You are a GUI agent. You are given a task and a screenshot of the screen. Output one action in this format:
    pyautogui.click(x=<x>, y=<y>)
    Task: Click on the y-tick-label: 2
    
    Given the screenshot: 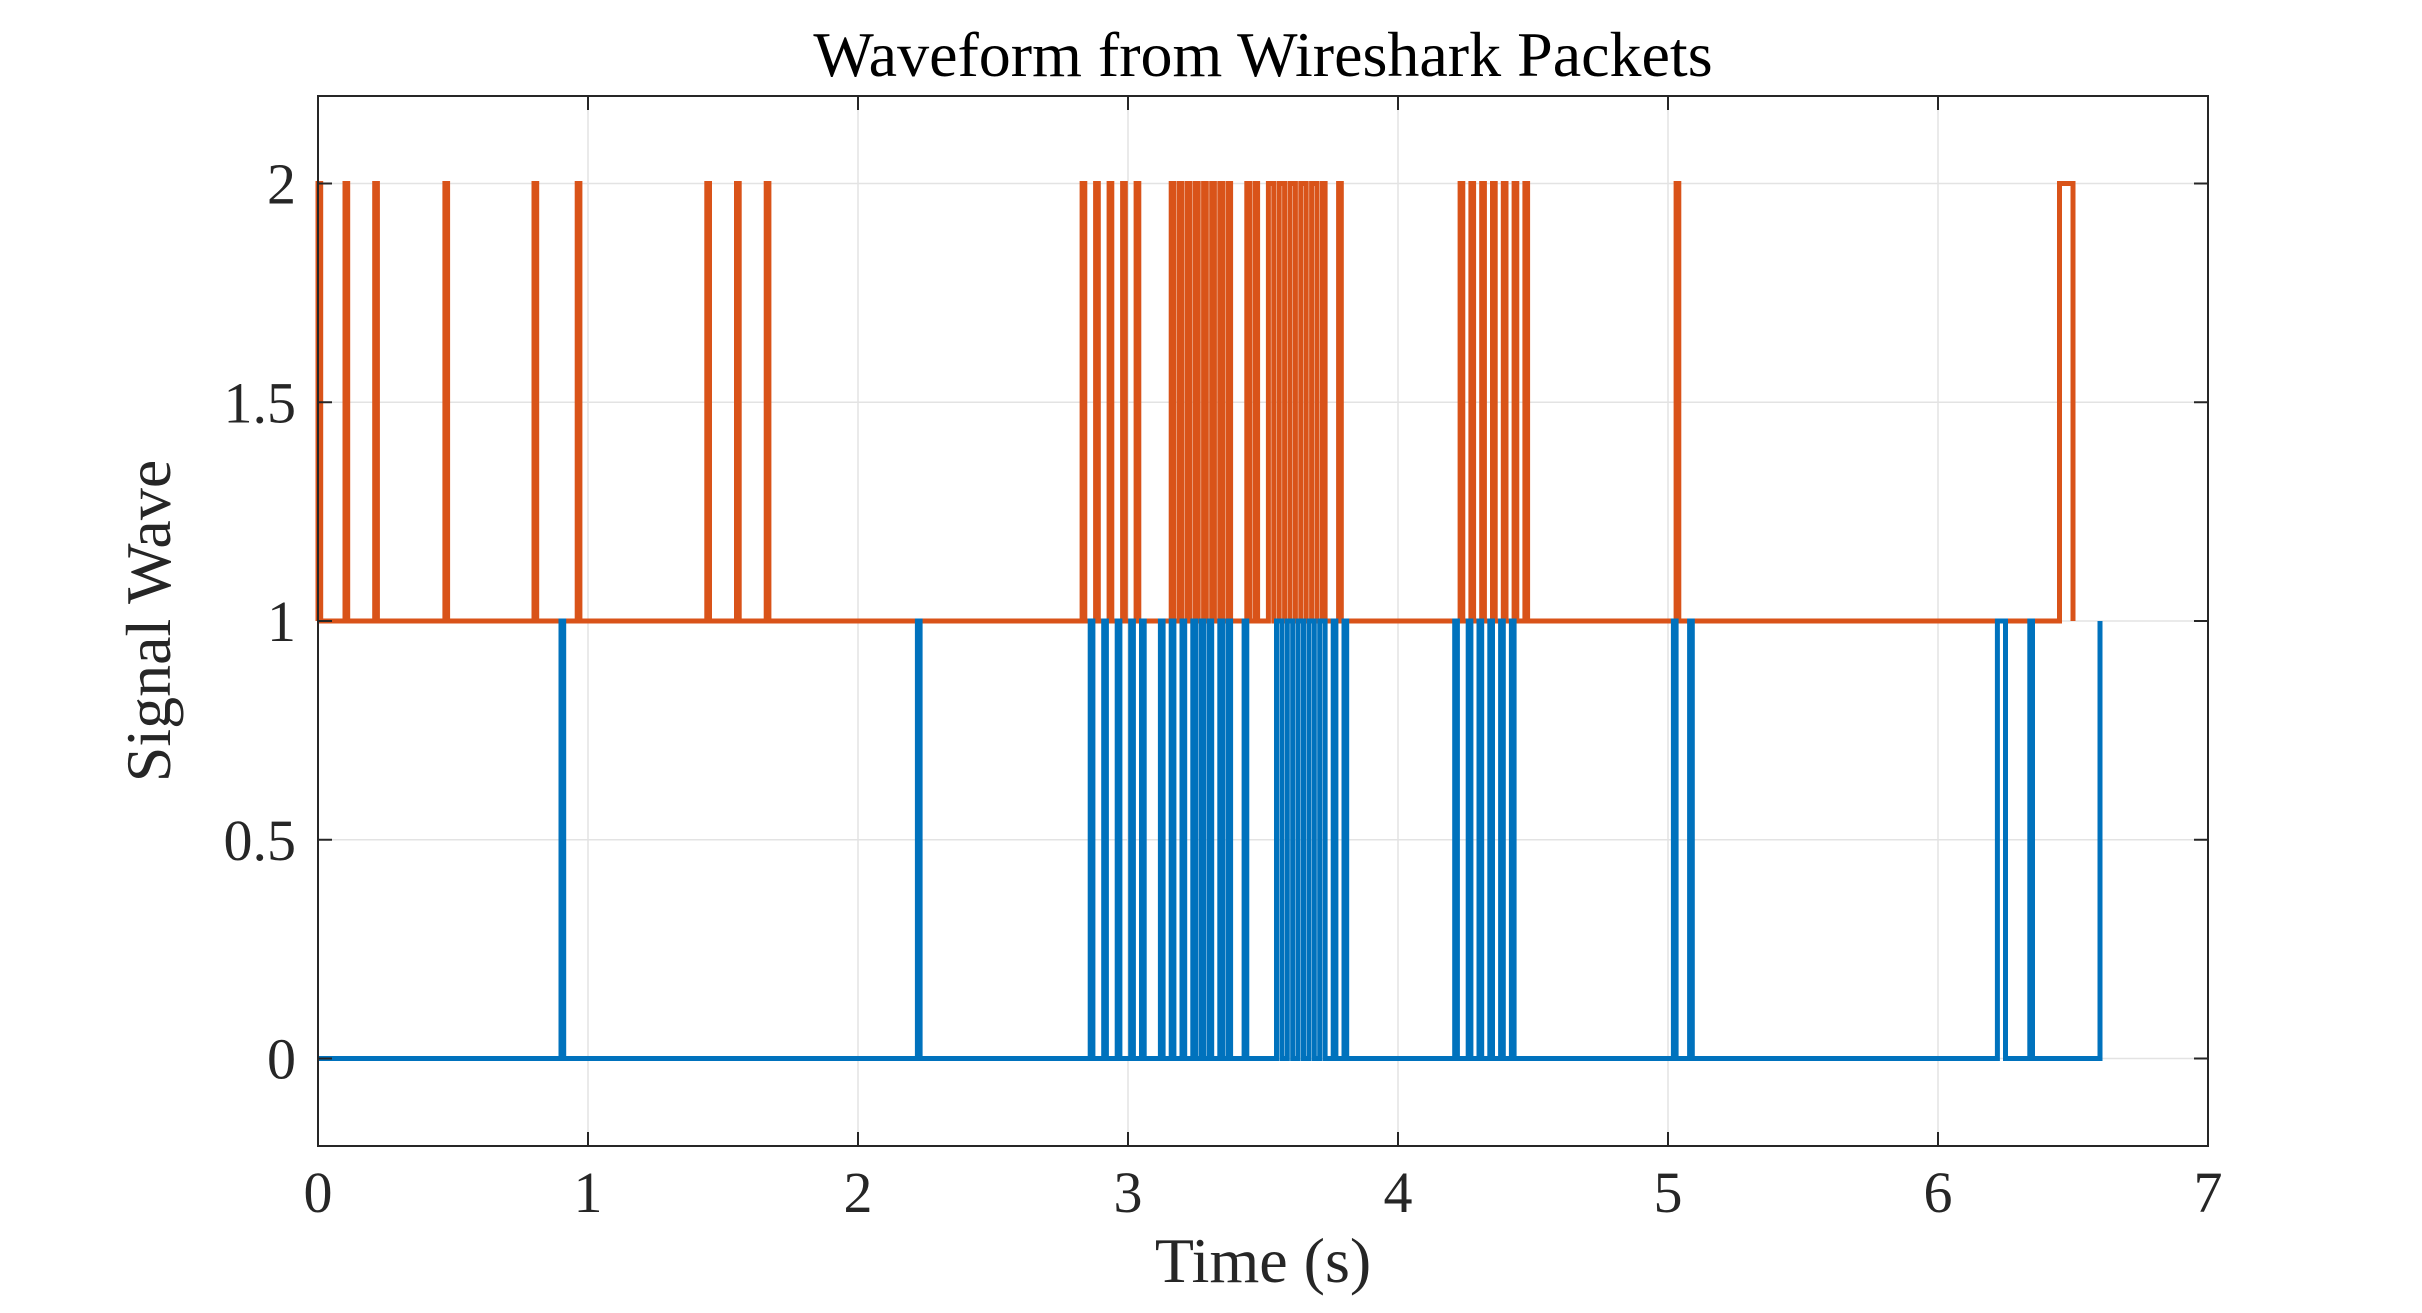 What is the action you would take?
    pyautogui.click(x=281, y=184)
    